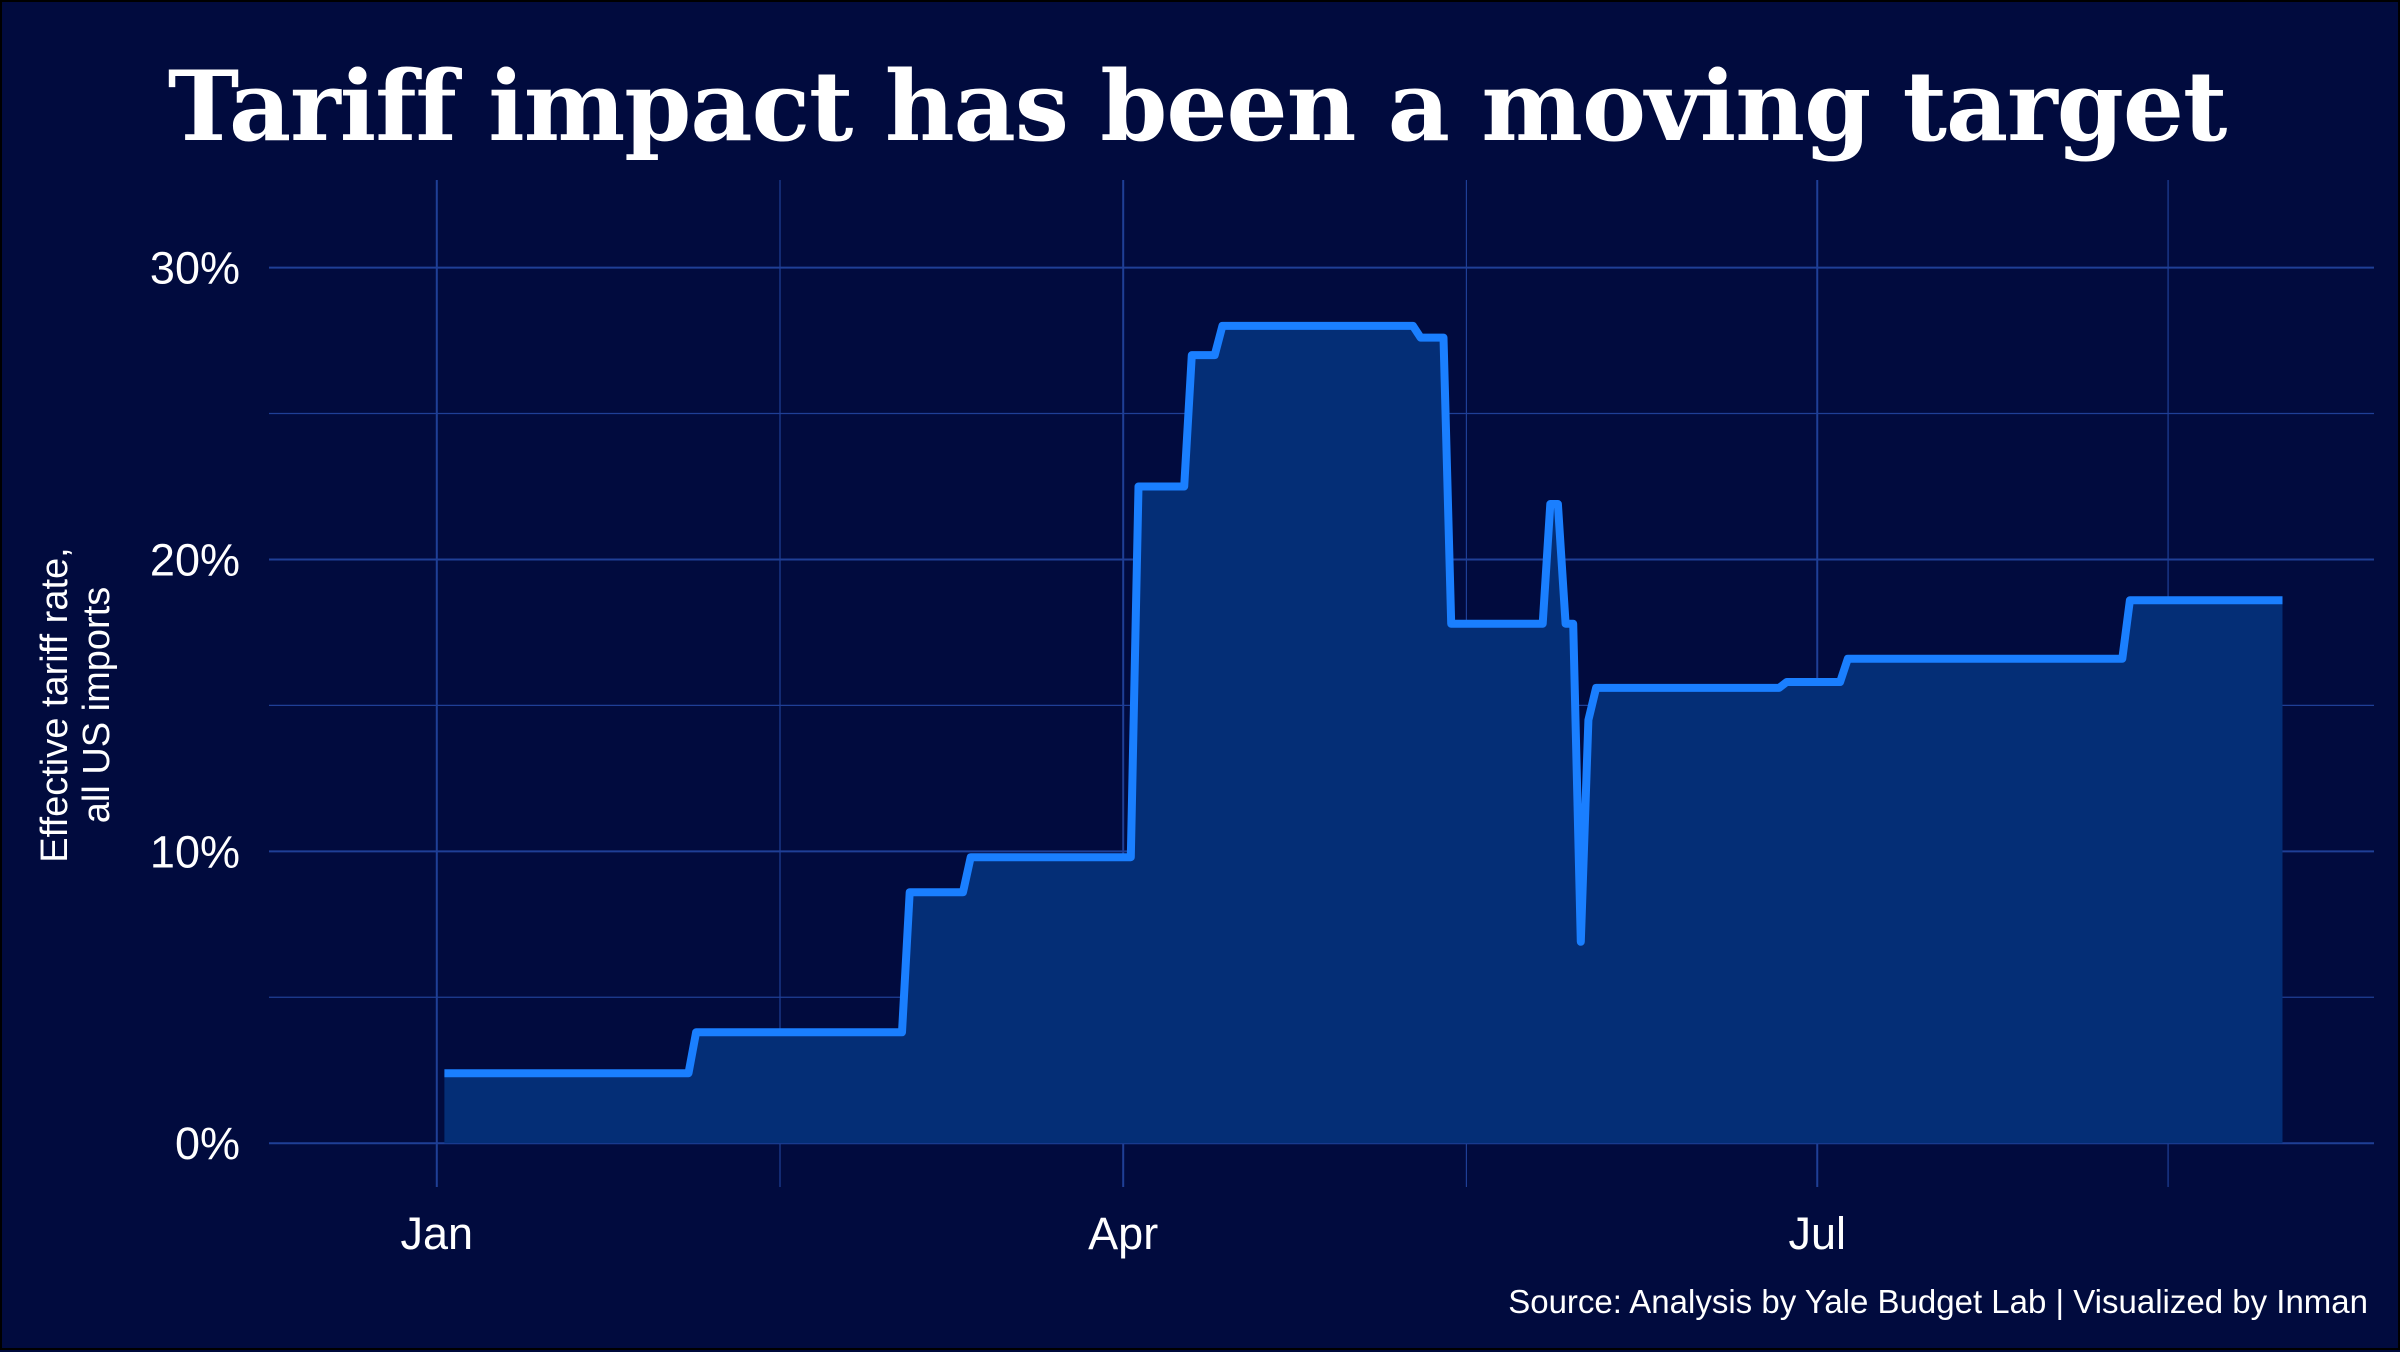 The height and width of the screenshot is (1352, 2400). What do you see at coordinates (437, 1233) in the screenshot?
I see `x-tick-label-0: Jan` at bounding box center [437, 1233].